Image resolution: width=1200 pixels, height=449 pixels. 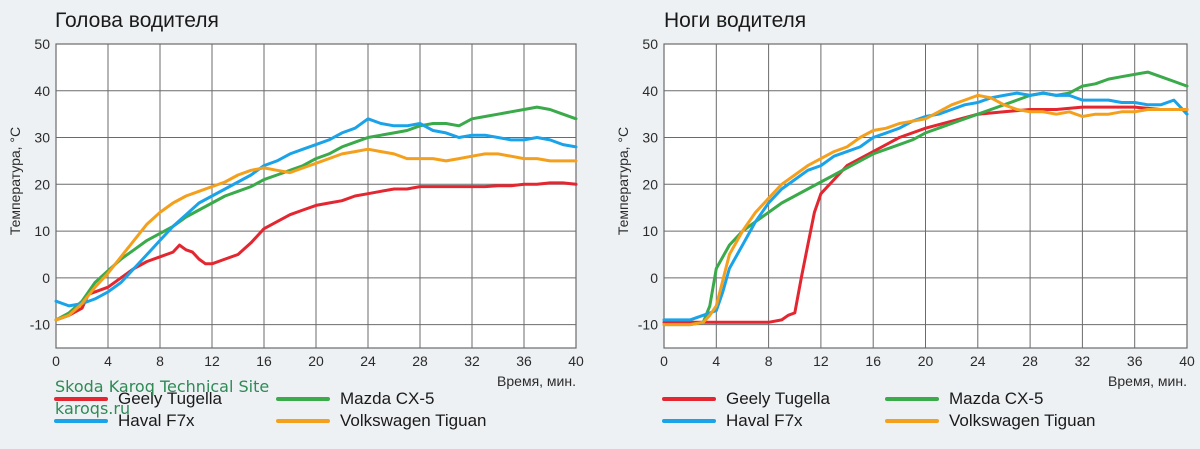 What do you see at coordinates (316, 251) in the screenshot?
I see `series-line-geely` at bounding box center [316, 251].